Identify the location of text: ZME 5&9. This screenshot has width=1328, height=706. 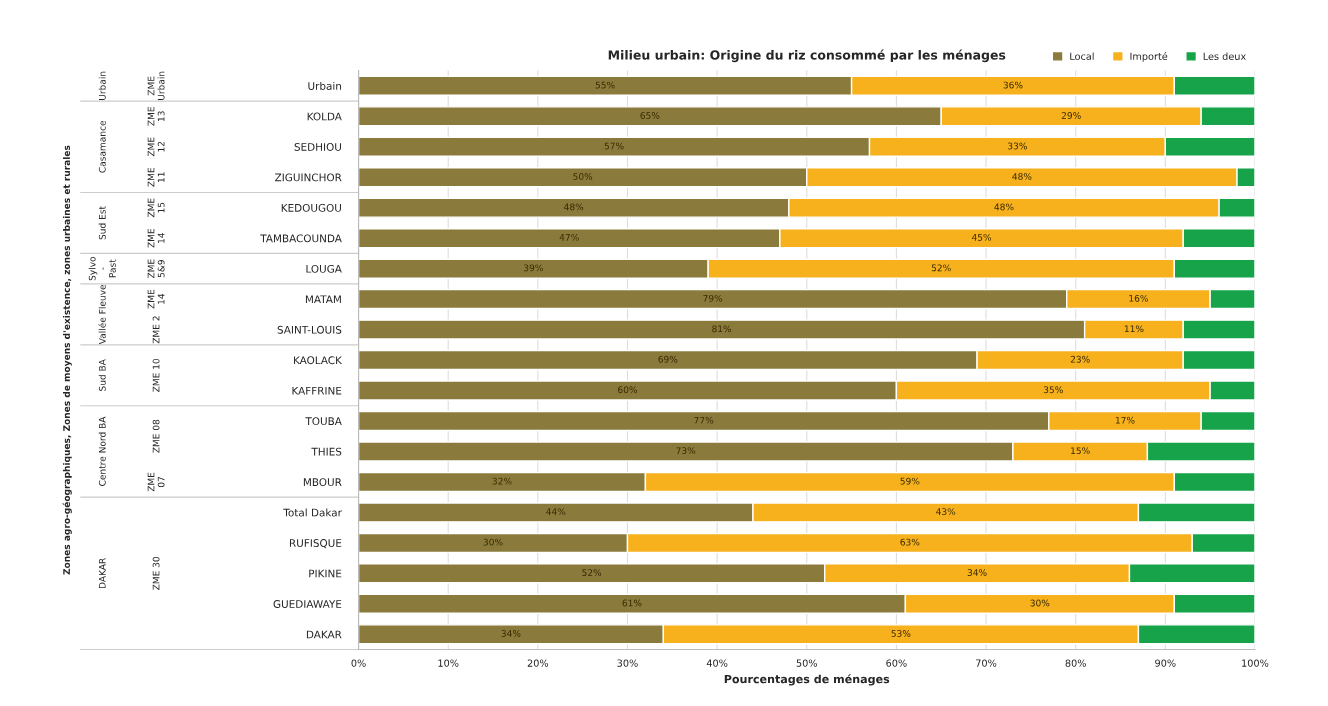
(156, 269).